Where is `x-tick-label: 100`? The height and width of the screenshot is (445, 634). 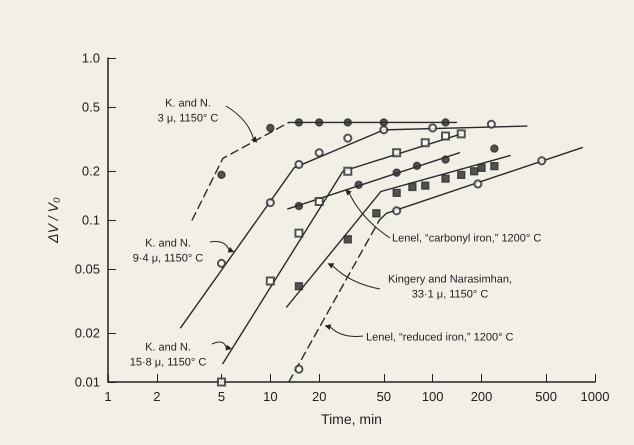 x-tick-label: 100 is located at coordinates (433, 396).